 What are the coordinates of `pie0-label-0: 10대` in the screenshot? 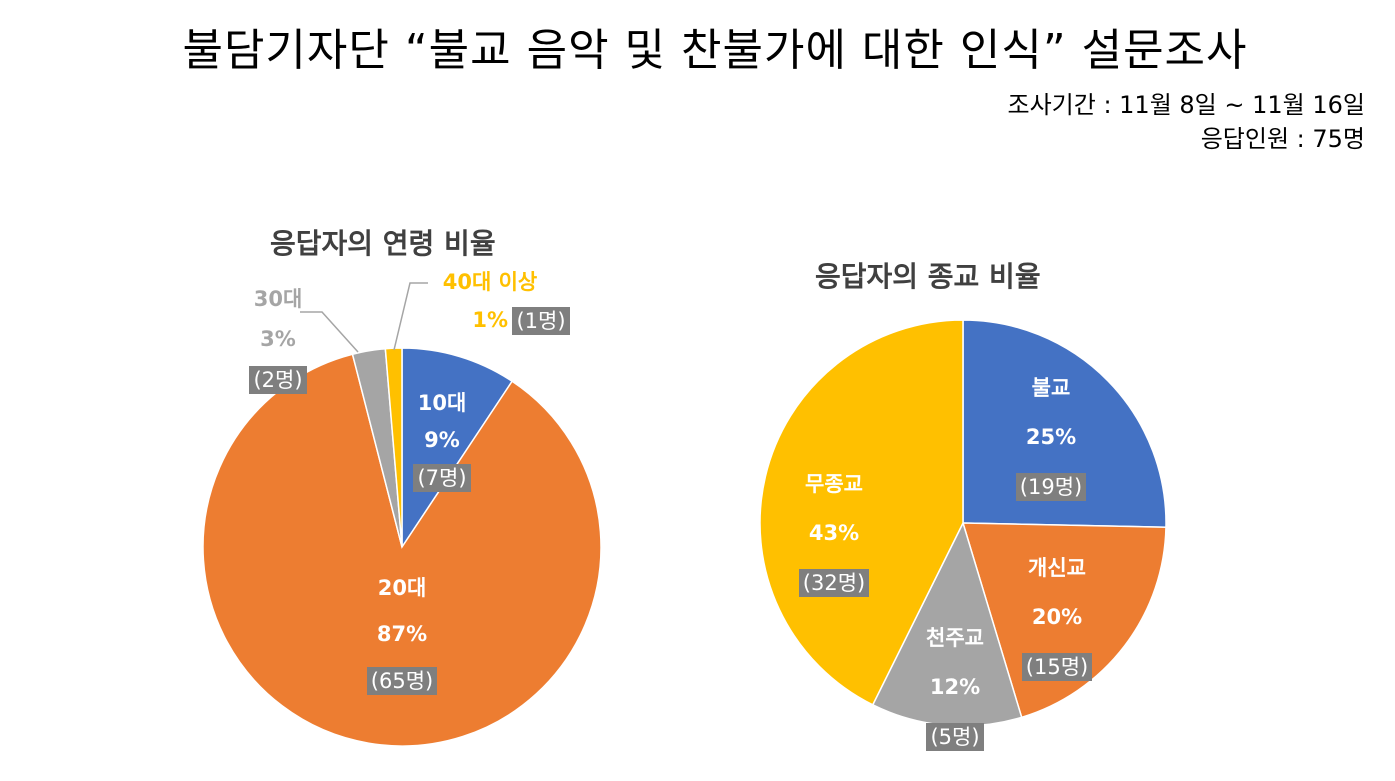 It's located at (442, 403).